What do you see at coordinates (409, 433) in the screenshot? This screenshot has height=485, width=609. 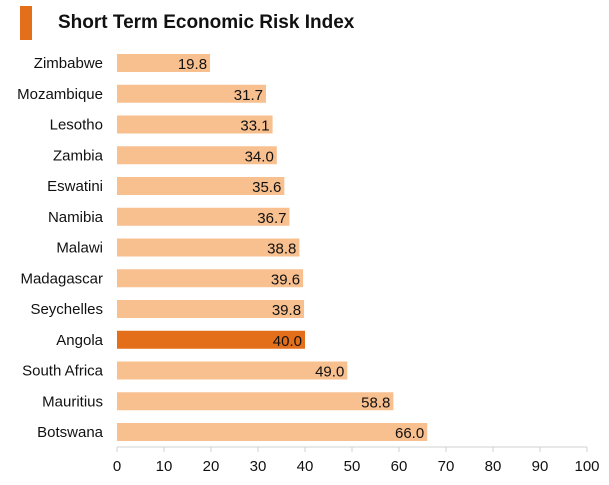 I see `value-label: 66.0` at bounding box center [409, 433].